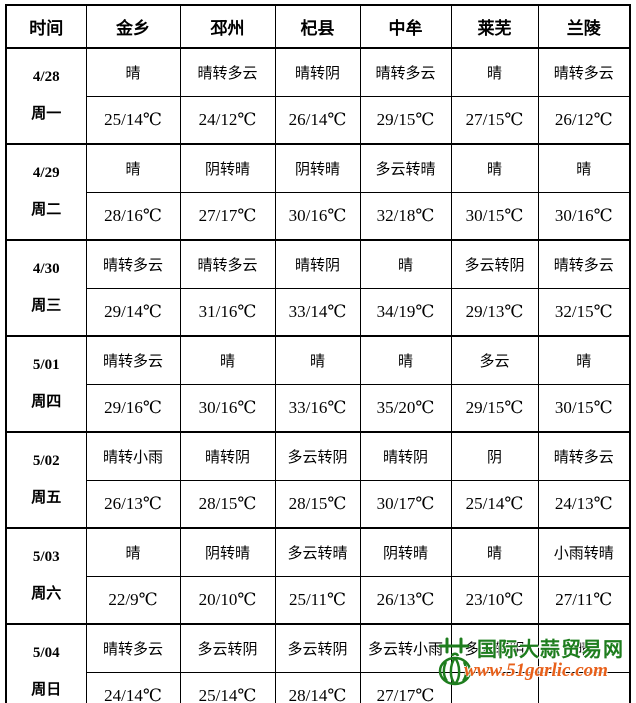 This screenshot has height=703, width=636. What do you see at coordinates (133, 26) in the screenshot?
I see `city-header-jinxiang: 金乡` at bounding box center [133, 26].